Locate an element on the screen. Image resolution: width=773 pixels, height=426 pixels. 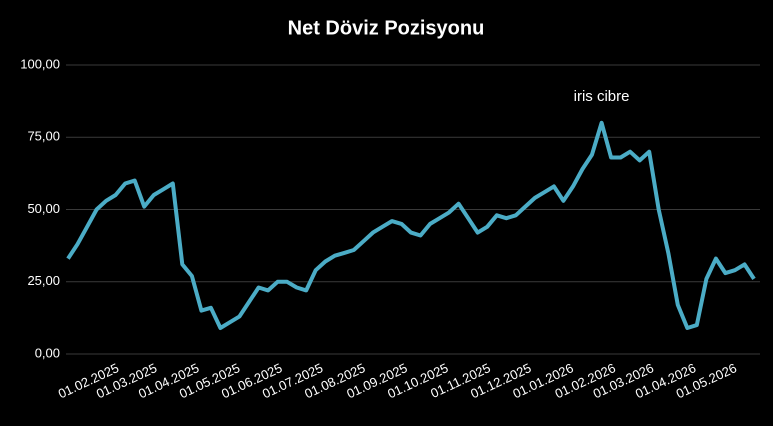
y-tick-label: 100,00 is located at coordinates (40, 63).